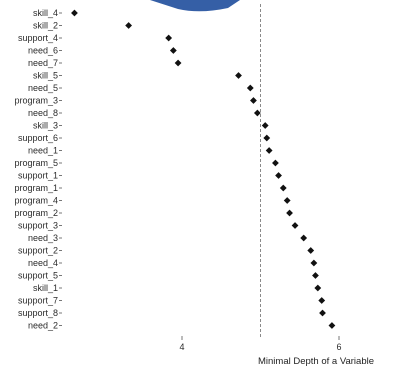 The height and width of the screenshot is (373, 400). Describe the element at coordinates (45, 126) in the screenshot. I see `y-tick-label: skill_3` at that location.